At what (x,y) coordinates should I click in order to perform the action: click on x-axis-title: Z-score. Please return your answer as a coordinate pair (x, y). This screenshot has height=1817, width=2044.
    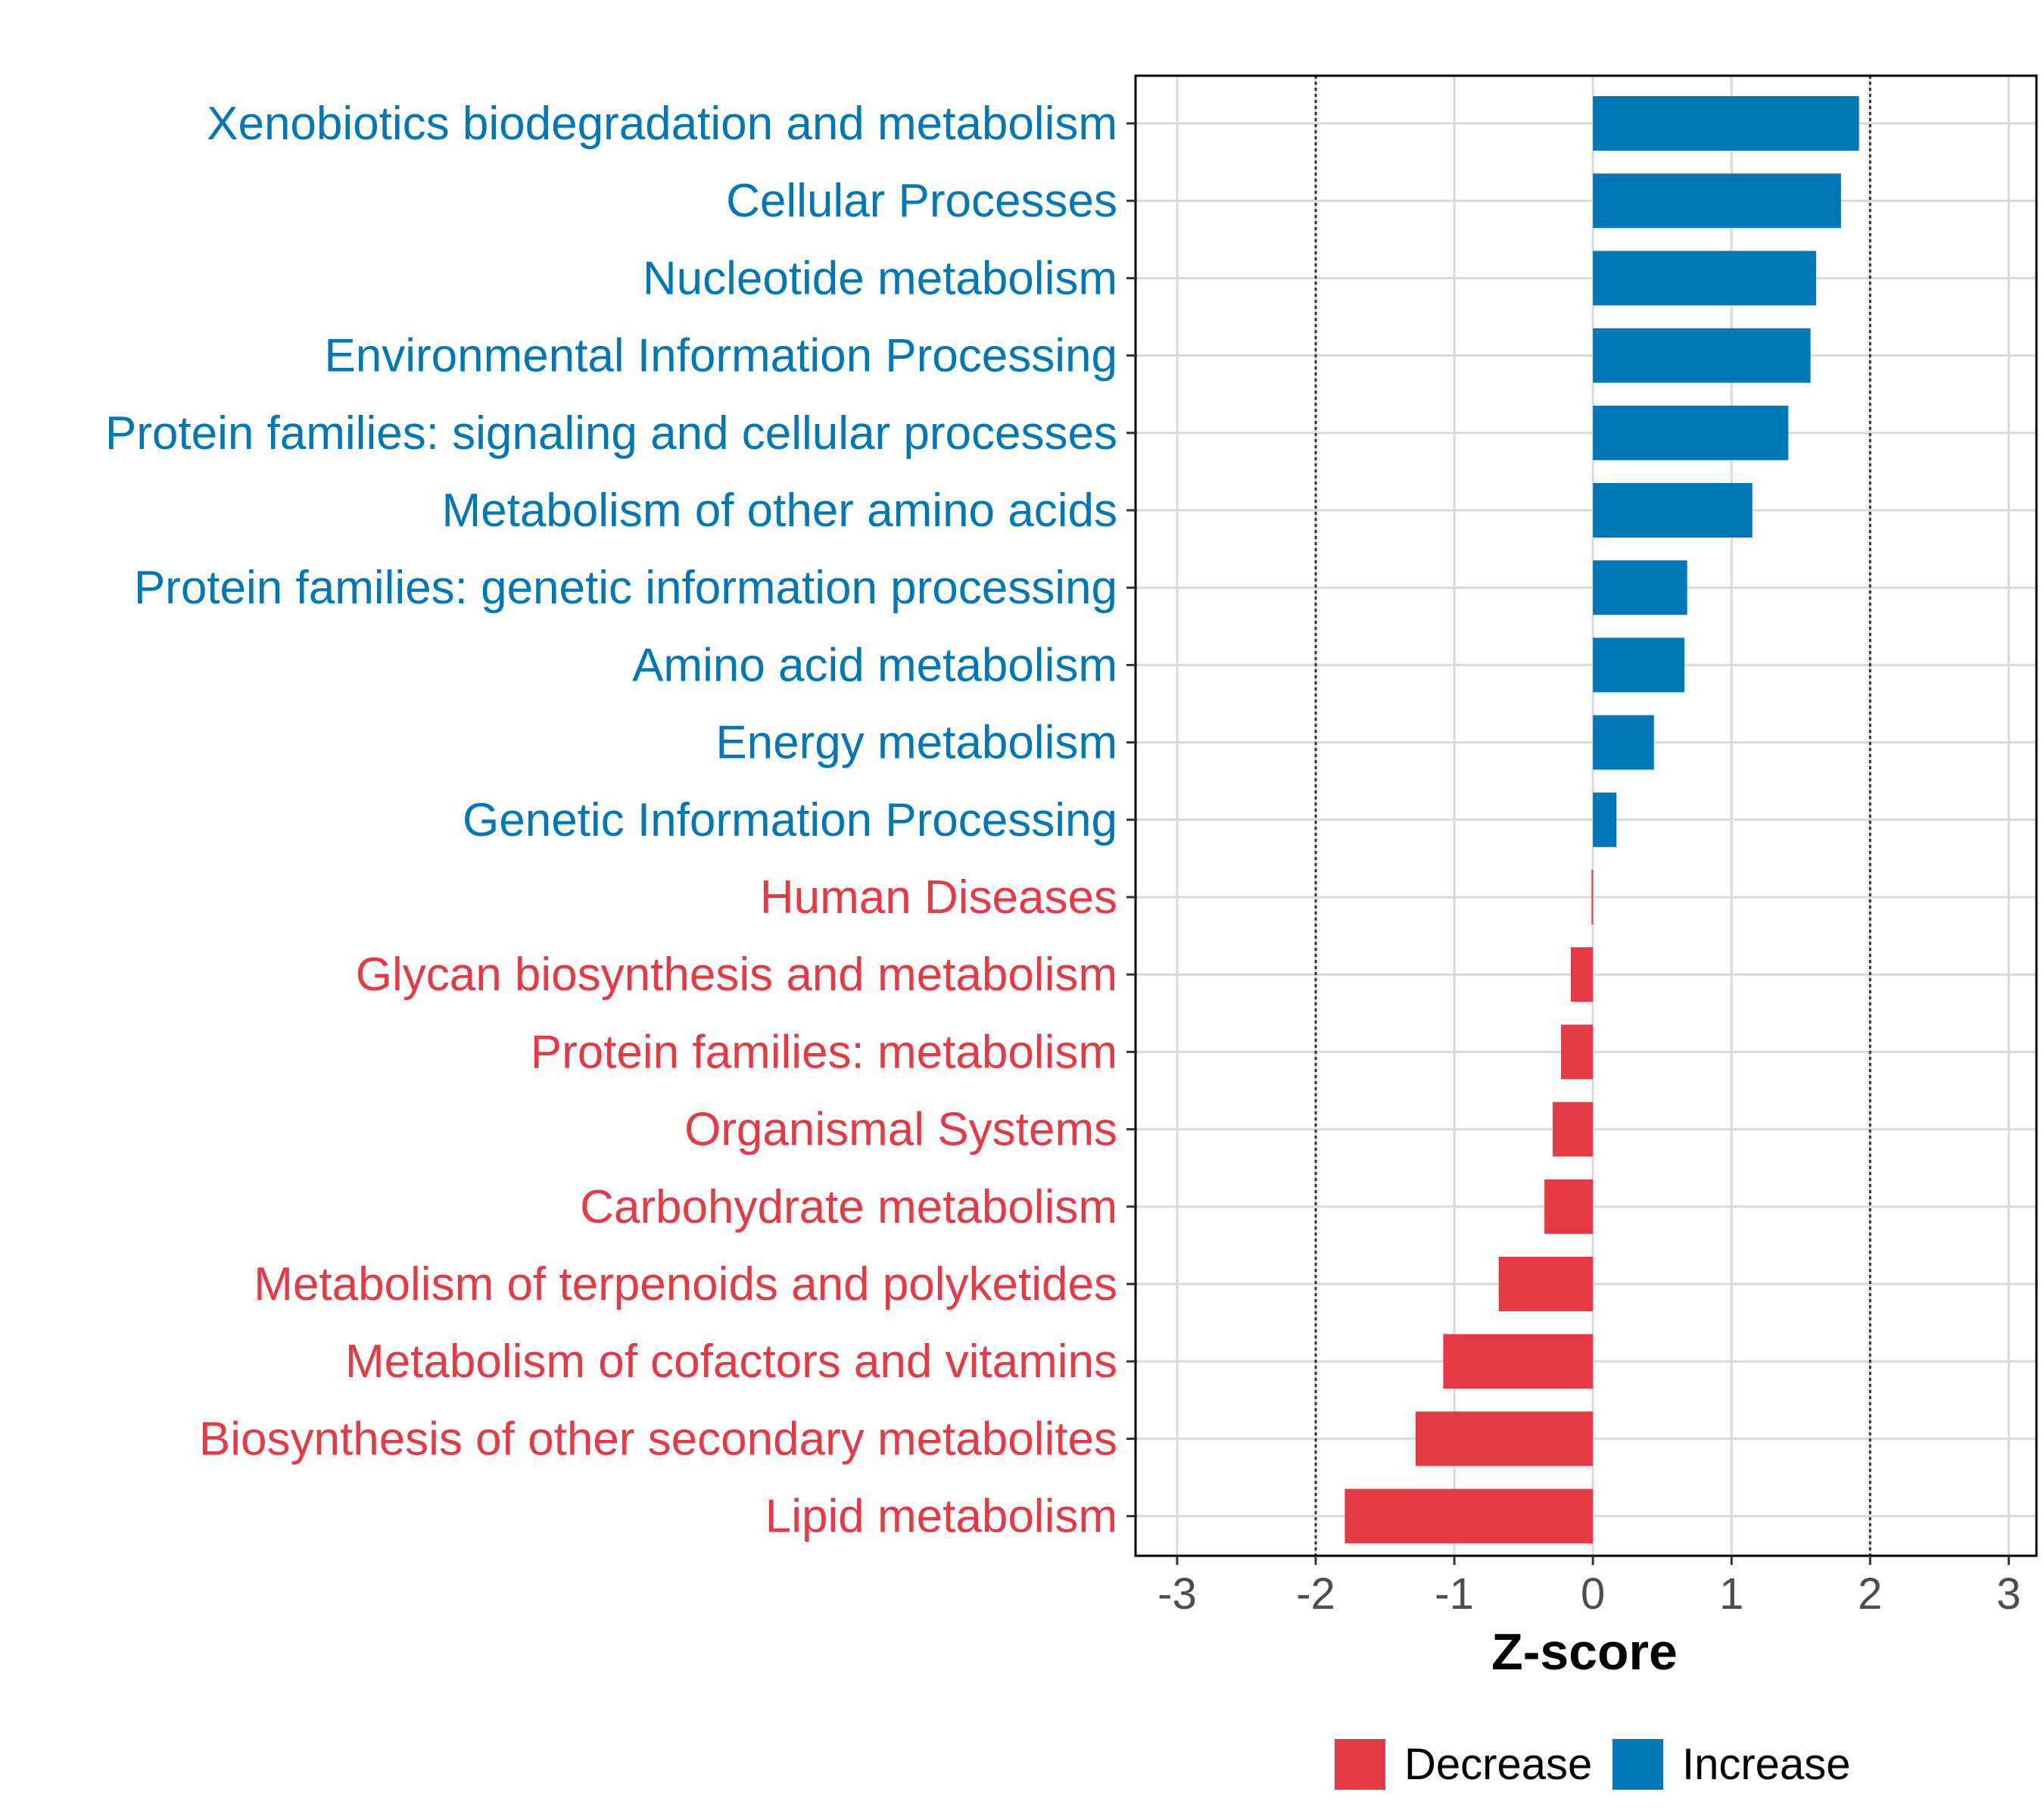
    Looking at the image, I should click on (1584, 1652).